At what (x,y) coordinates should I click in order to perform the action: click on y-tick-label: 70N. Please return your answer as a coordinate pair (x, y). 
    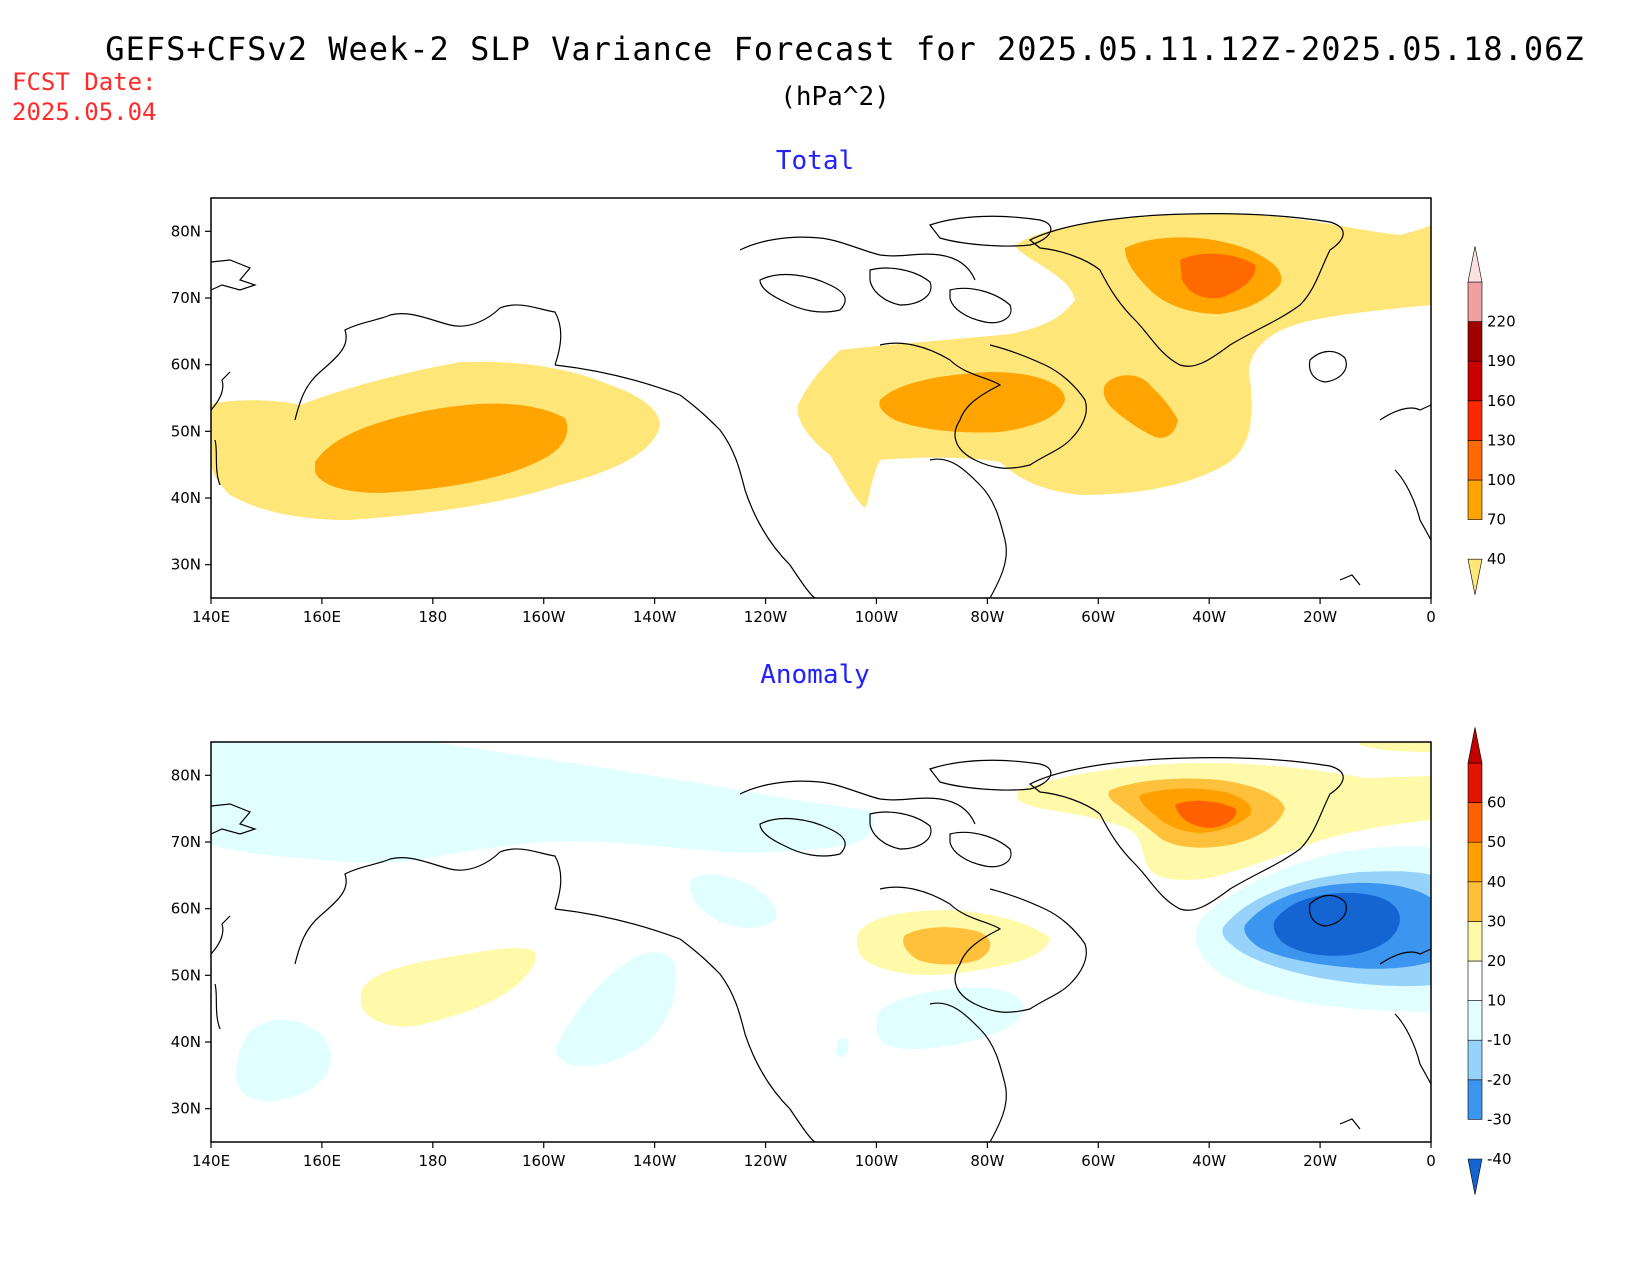
    Looking at the image, I should click on (186, 842).